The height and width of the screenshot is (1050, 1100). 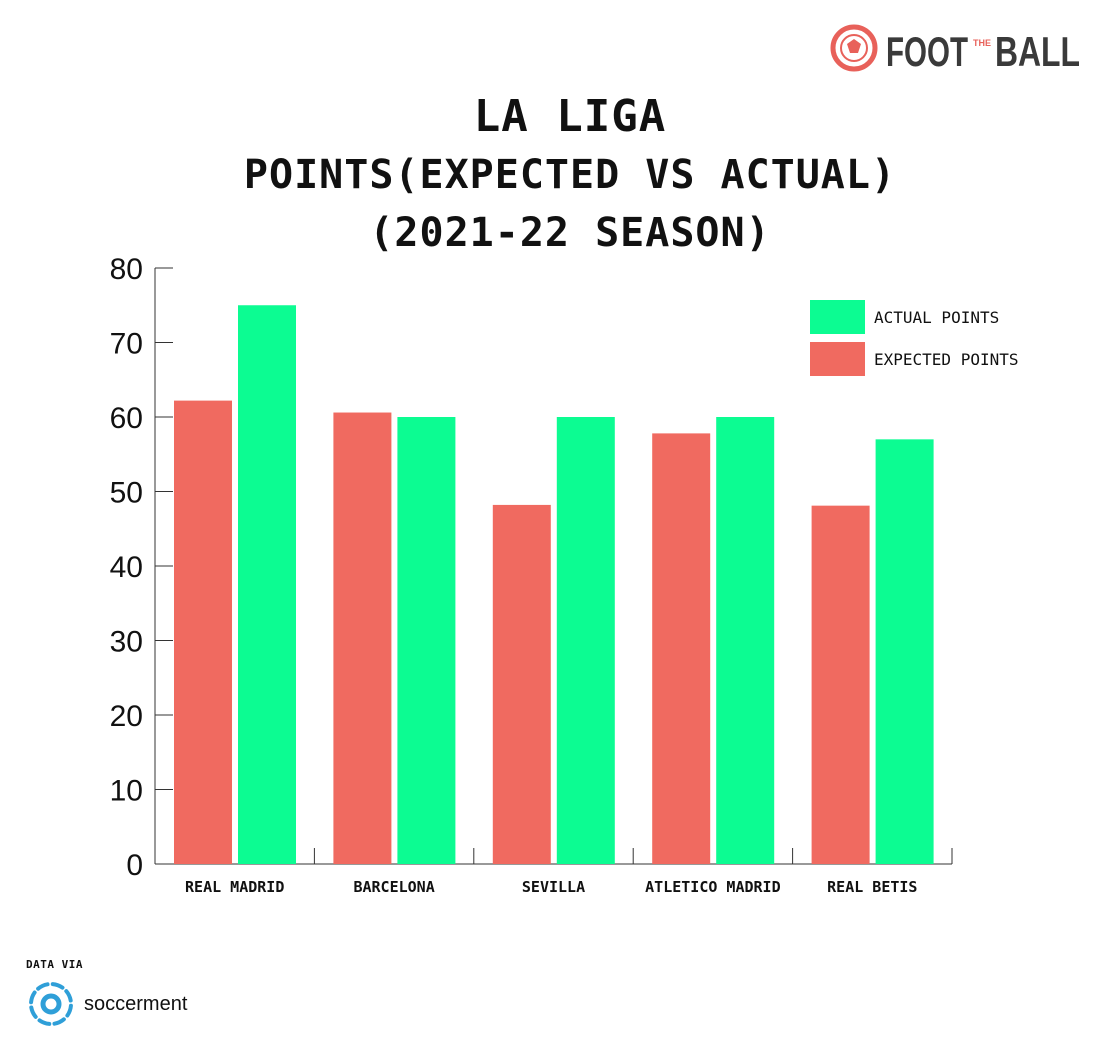 What do you see at coordinates (854, 48) in the screenshot?
I see `football-icon` at bounding box center [854, 48].